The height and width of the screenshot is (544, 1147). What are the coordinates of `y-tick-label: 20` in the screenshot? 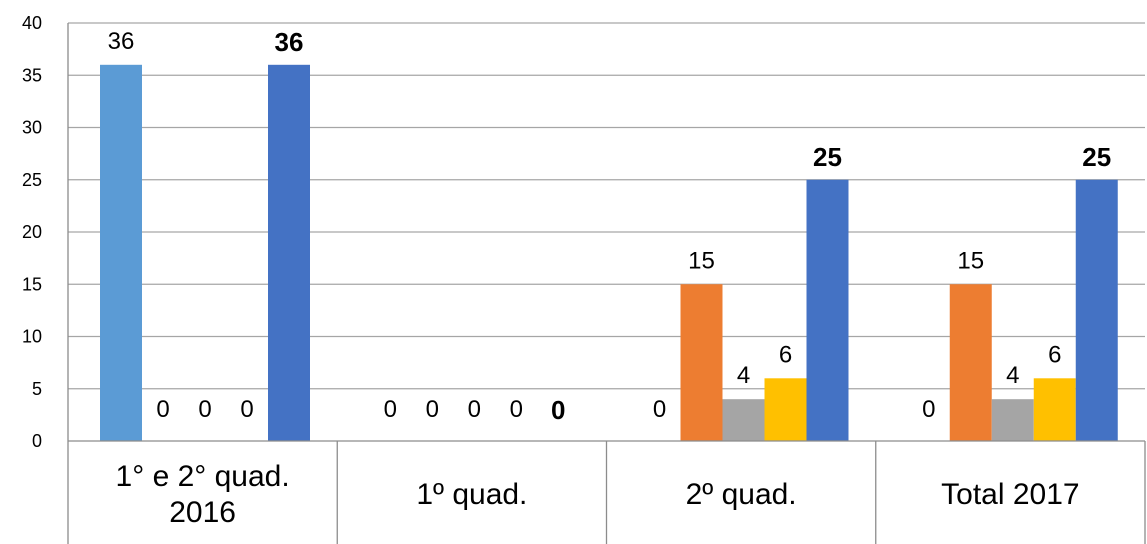 It's located at (32, 232).